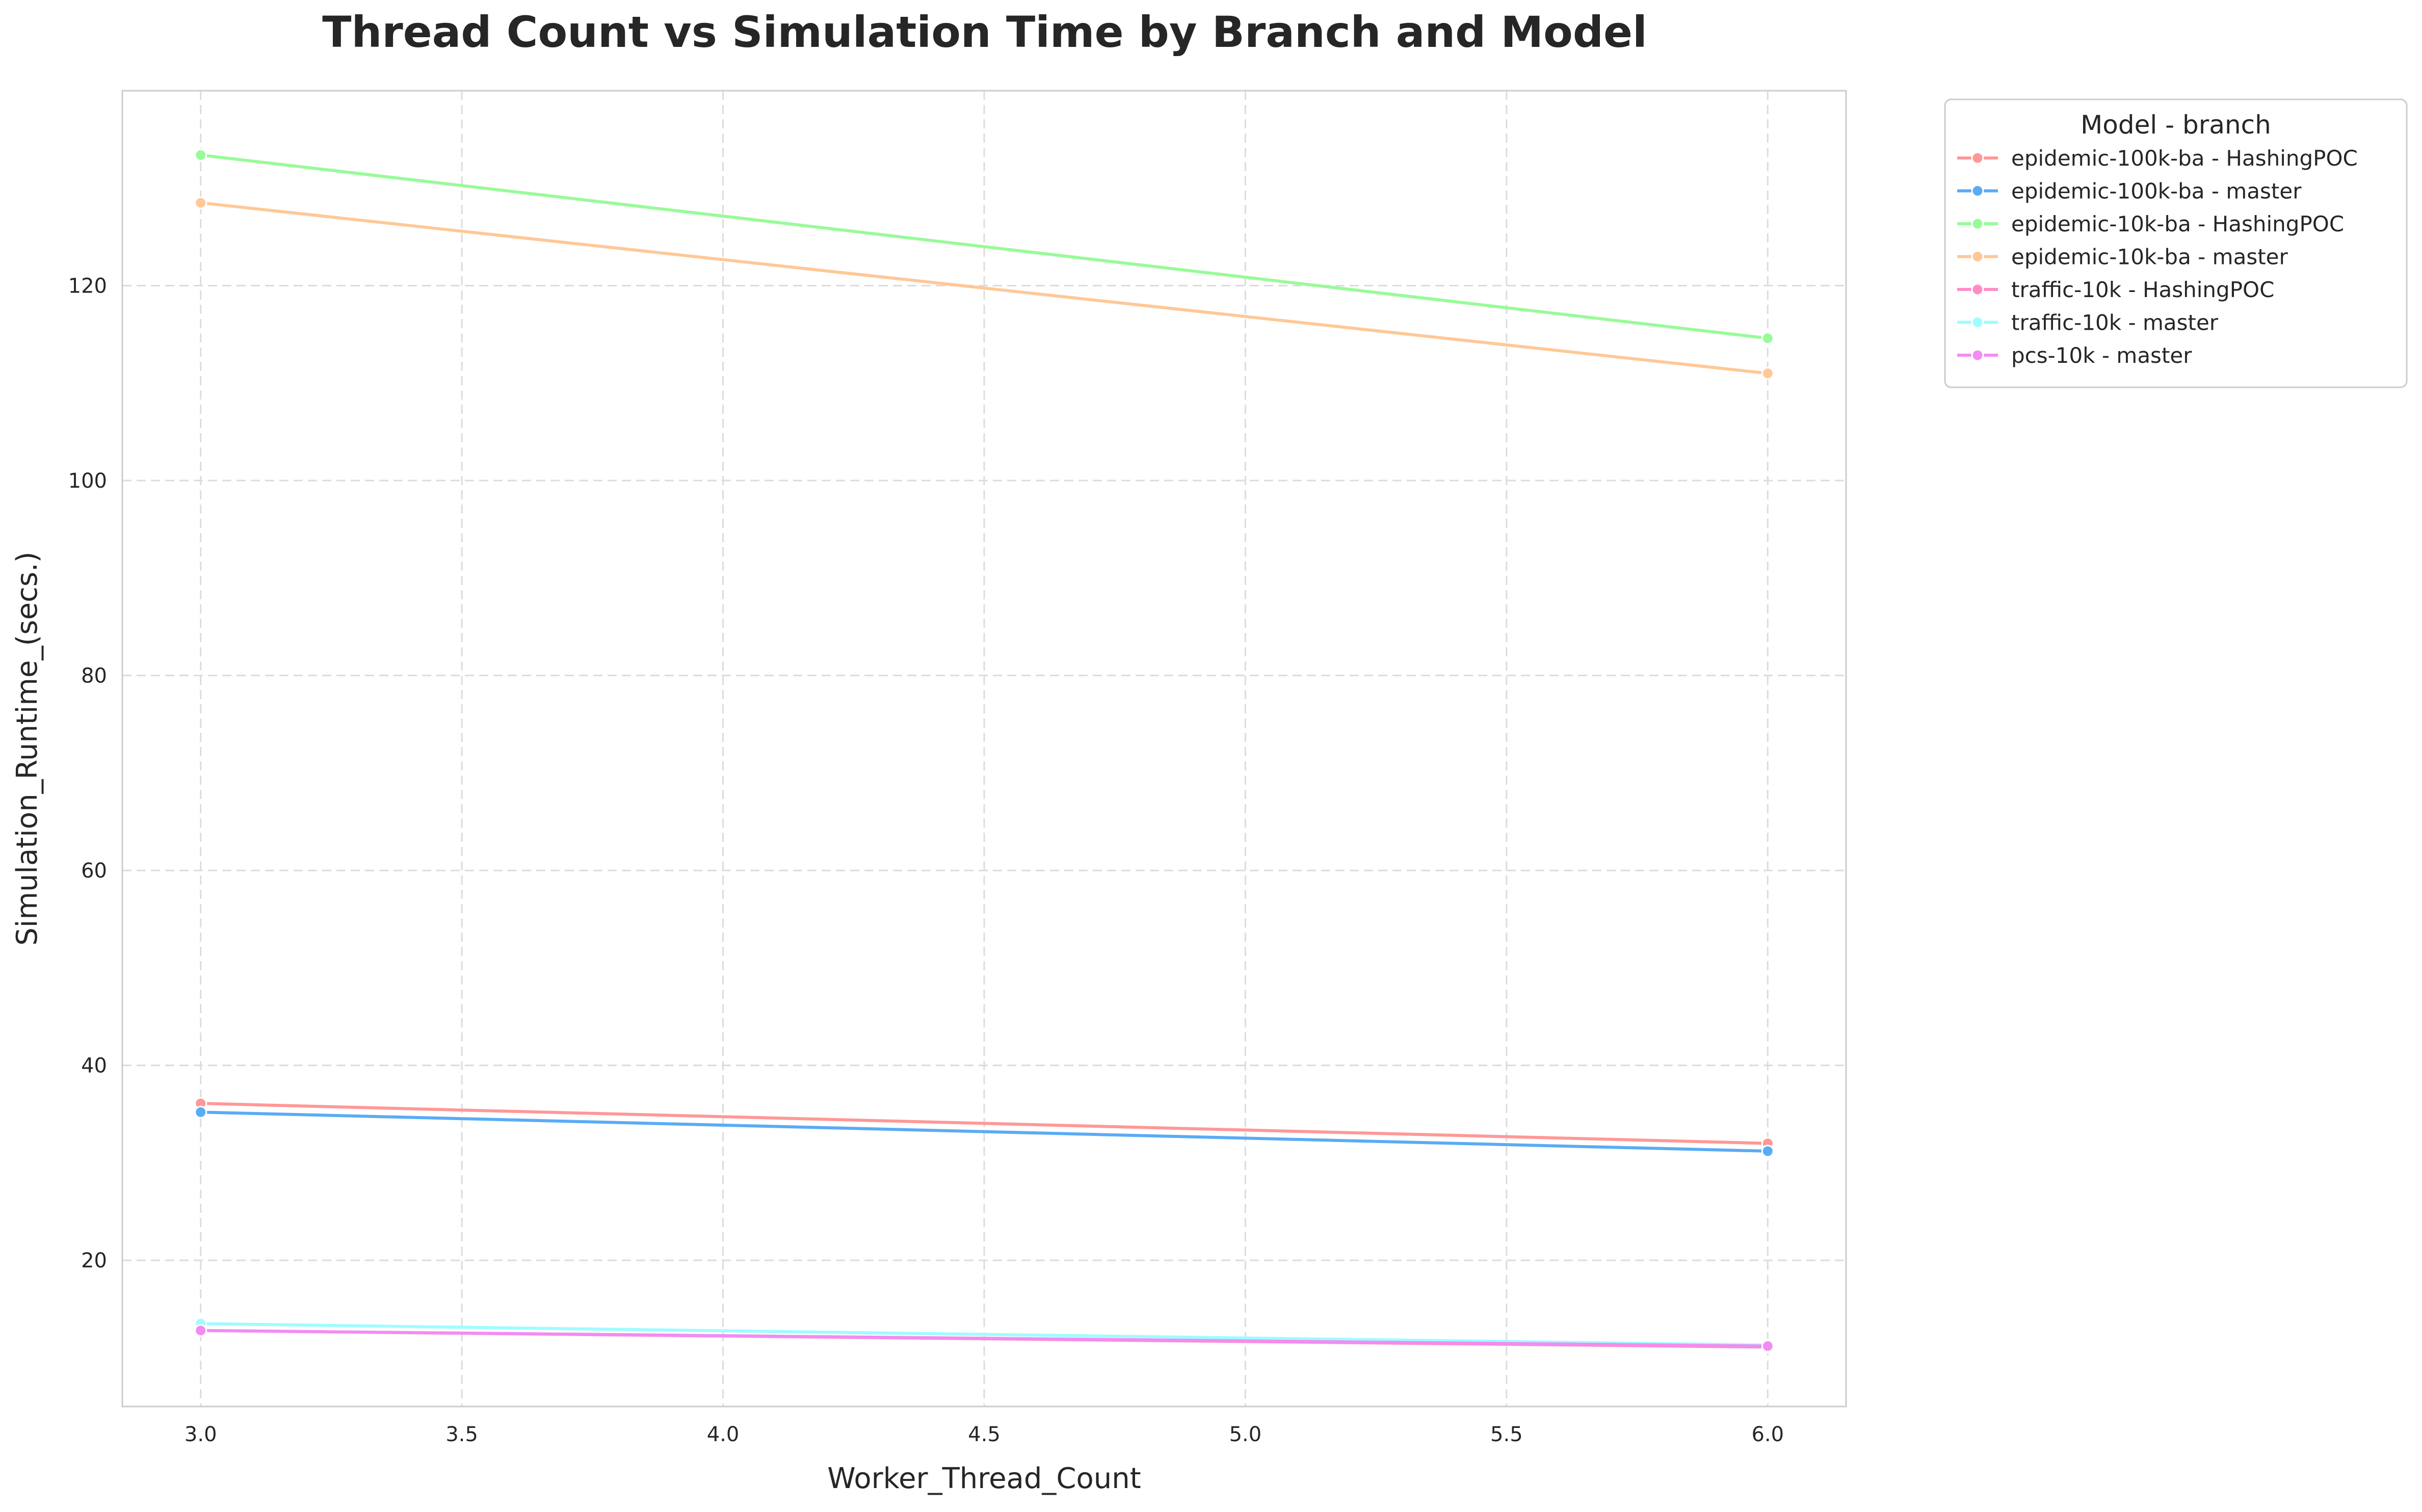  What do you see at coordinates (1245, 1434) in the screenshot?
I see `x-tick-label: 5.0` at bounding box center [1245, 1434].